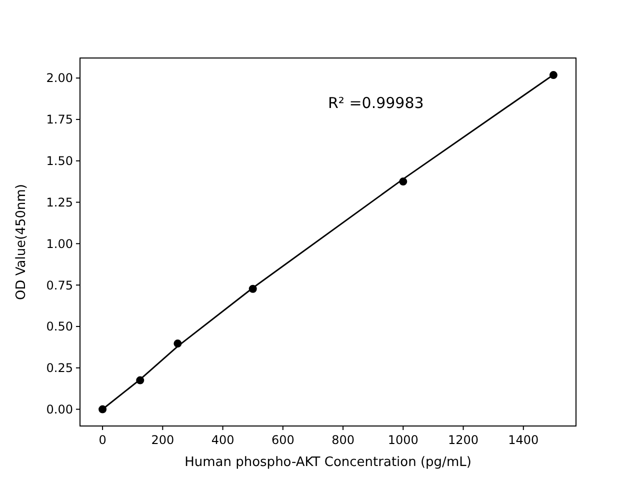 This screenshot has width=640, height=480. Describe the element at coordinates (162, 440) in the screenshot. I see `x-tick-label: 200` at that location.